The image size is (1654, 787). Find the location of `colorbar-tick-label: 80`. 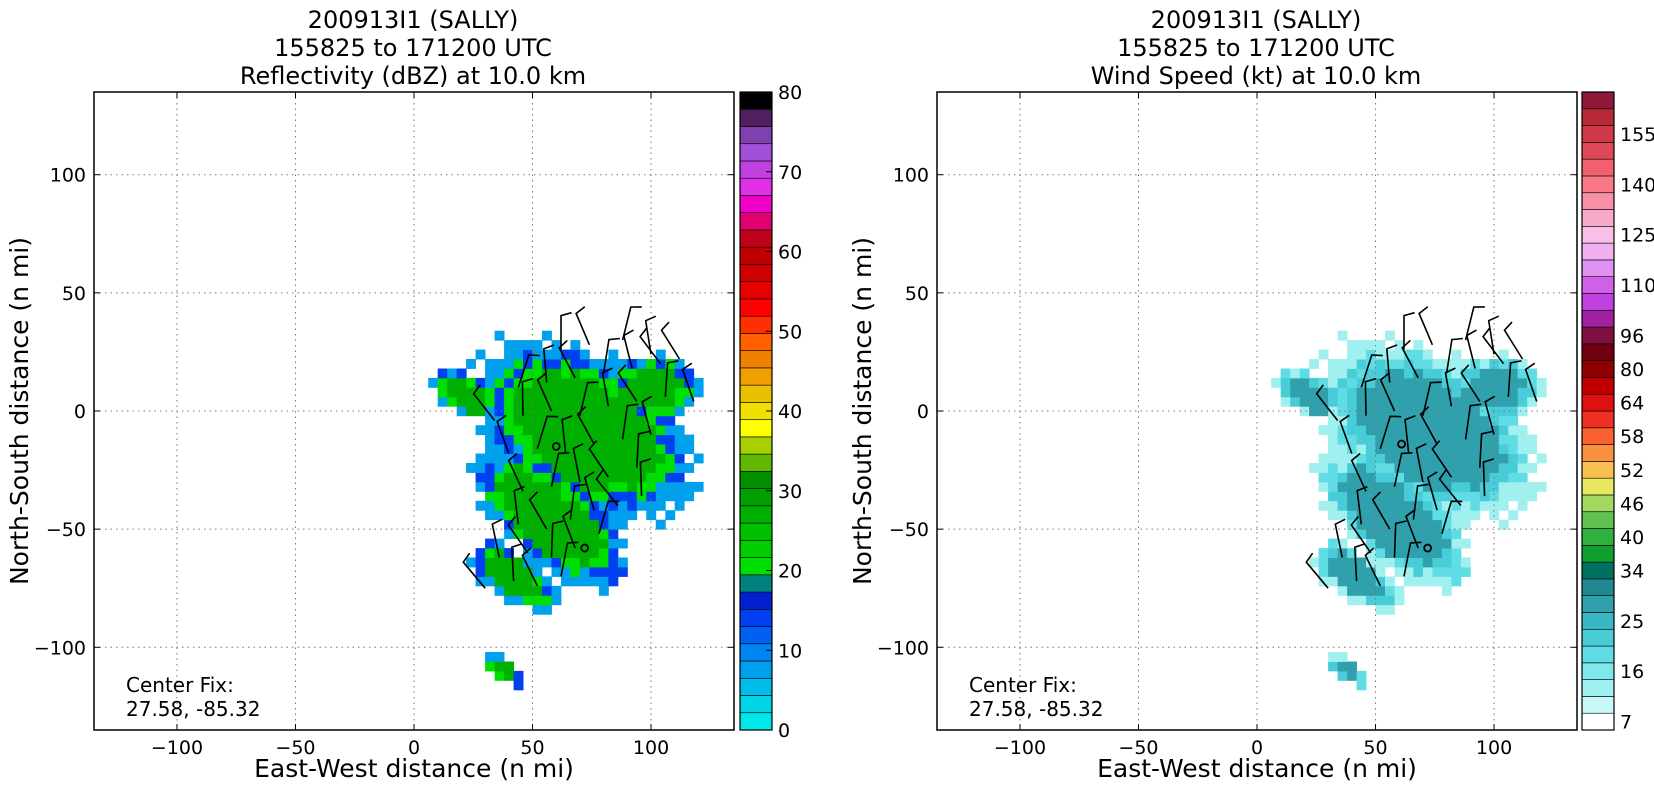

colorbar-tick-label: 80 is located at coordinates (790, 93).